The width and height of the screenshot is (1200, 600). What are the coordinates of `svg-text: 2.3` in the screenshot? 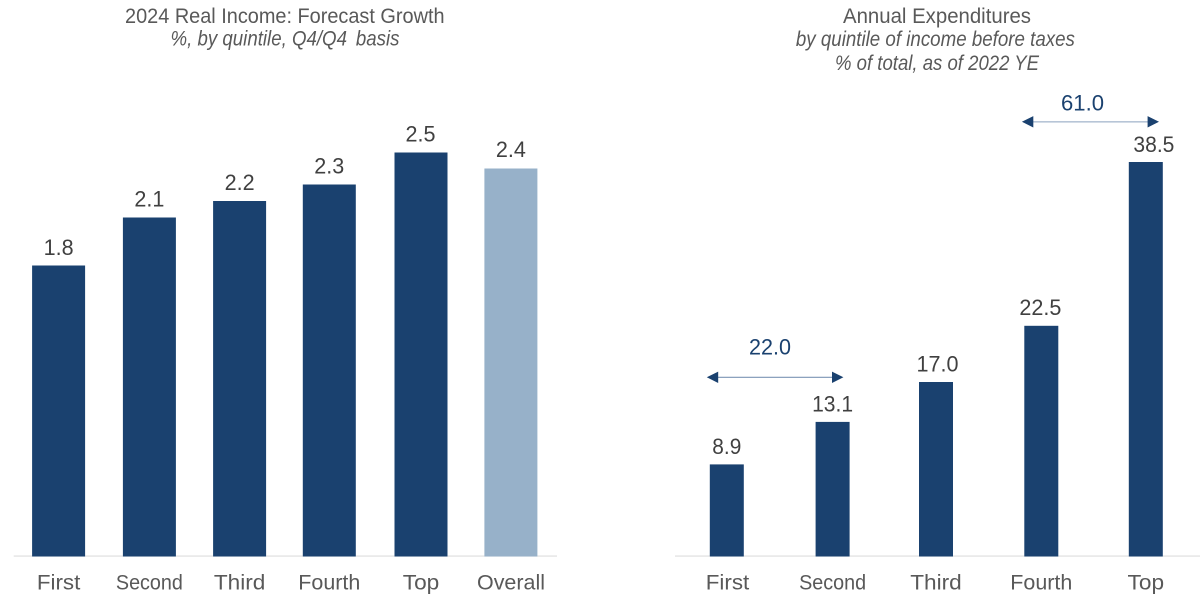 It's located at (329, 165).